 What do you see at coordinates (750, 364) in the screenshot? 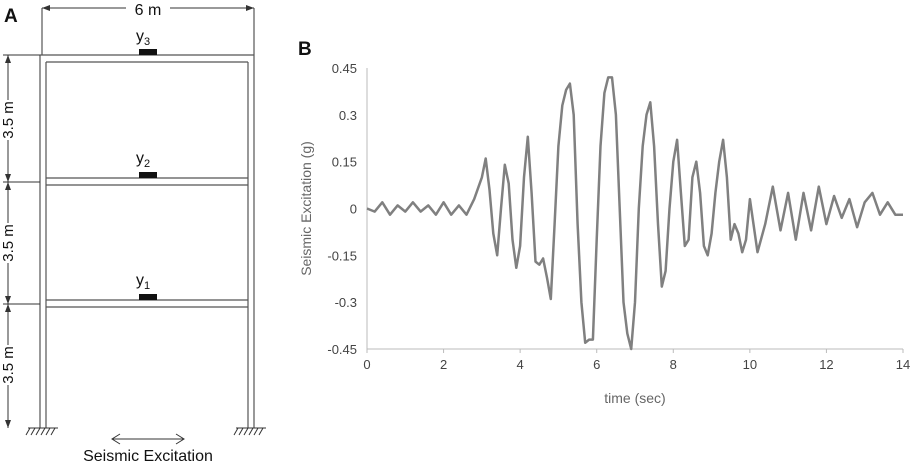
I see `x-tick-label: 10` at bounding box center [750, 364].